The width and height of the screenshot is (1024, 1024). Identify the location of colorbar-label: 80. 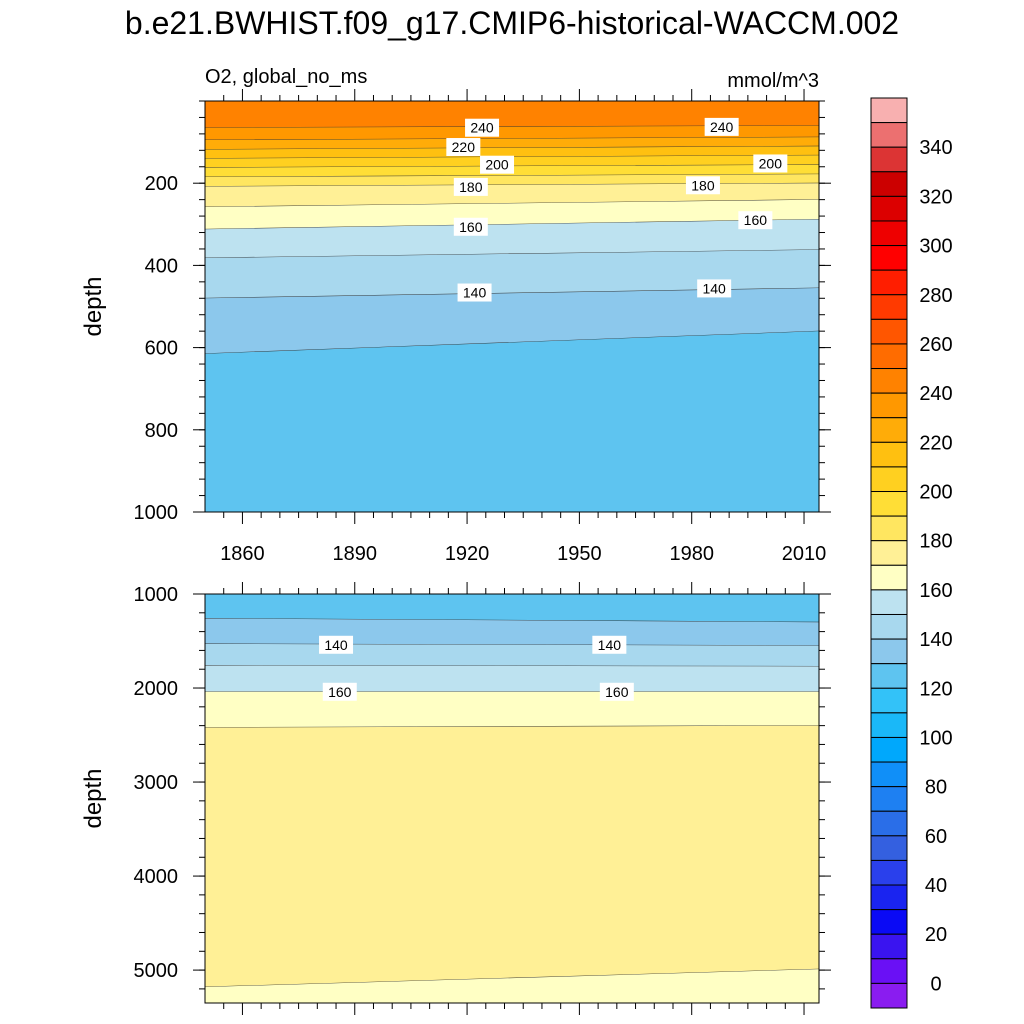
(936, 788).